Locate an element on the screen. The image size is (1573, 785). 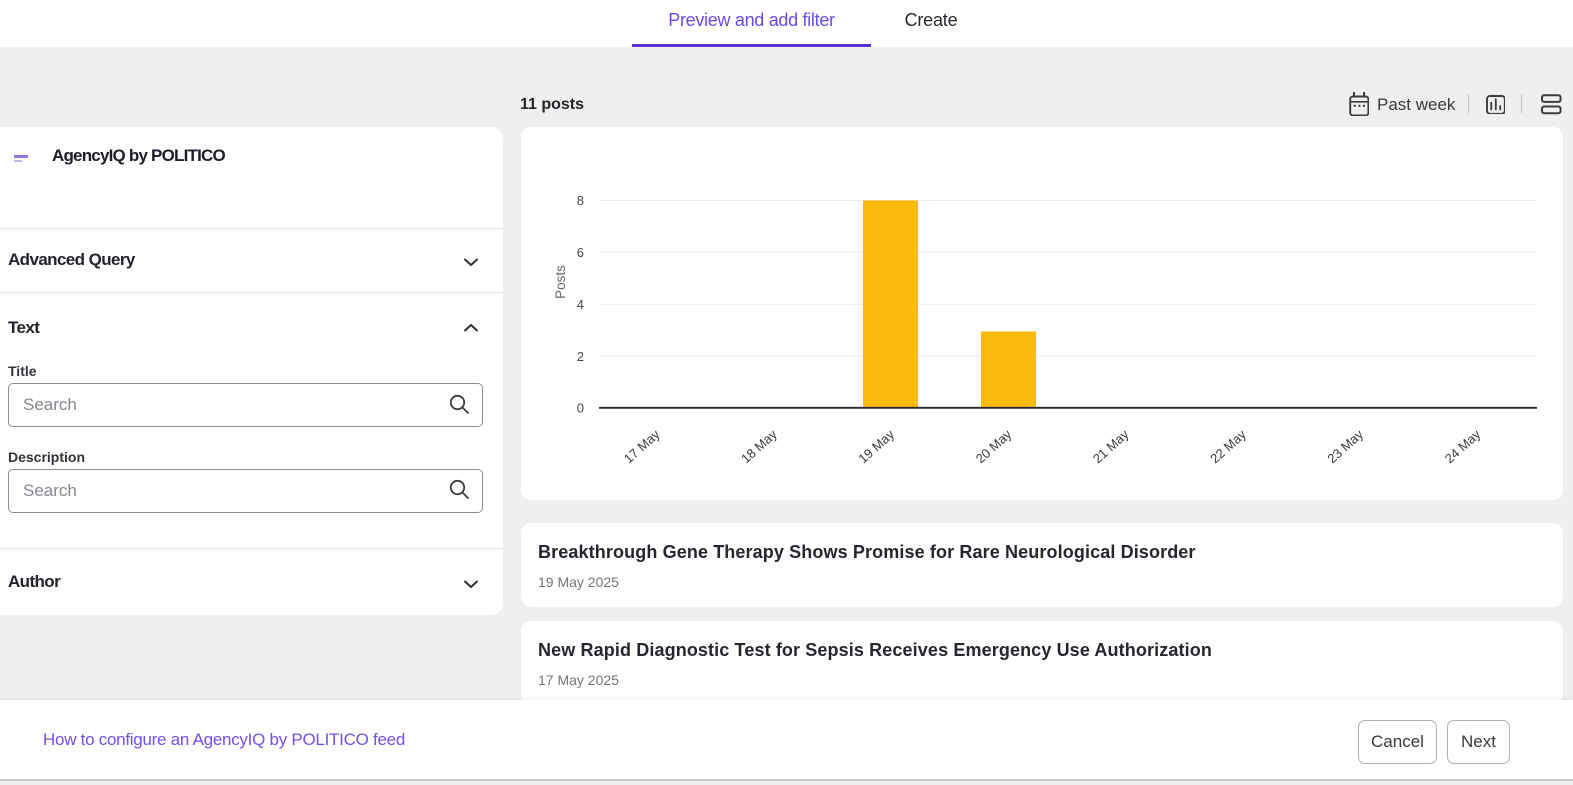
svg-text: 0 is located at coordinates (580, 408).